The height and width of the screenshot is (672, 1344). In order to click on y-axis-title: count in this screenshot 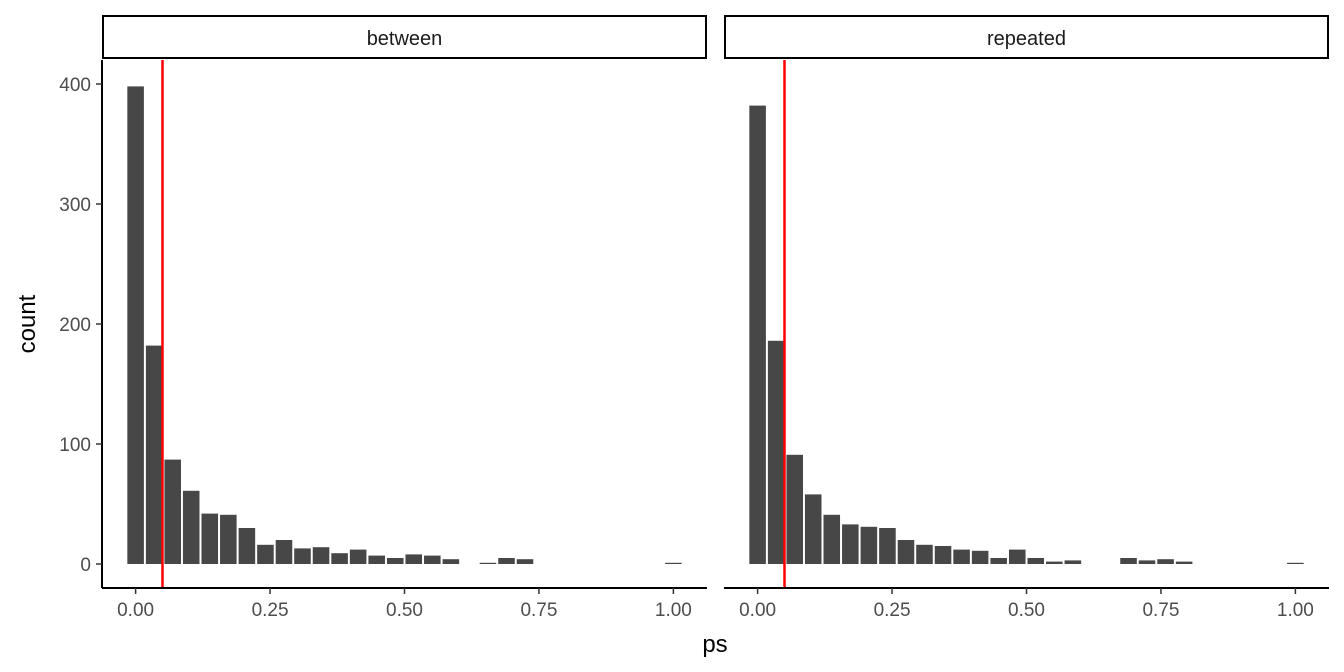, I will do `click(27, 323)`.